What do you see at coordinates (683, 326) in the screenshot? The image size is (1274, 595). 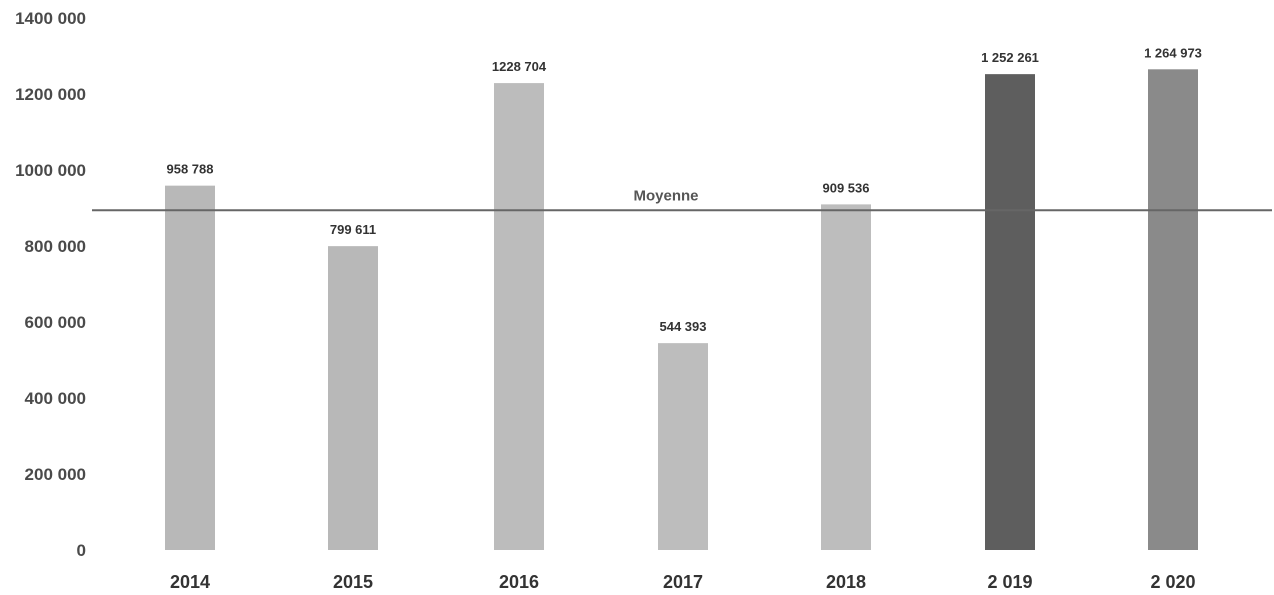 I see `data-label: 544 393` at bounding box center [683, 326].